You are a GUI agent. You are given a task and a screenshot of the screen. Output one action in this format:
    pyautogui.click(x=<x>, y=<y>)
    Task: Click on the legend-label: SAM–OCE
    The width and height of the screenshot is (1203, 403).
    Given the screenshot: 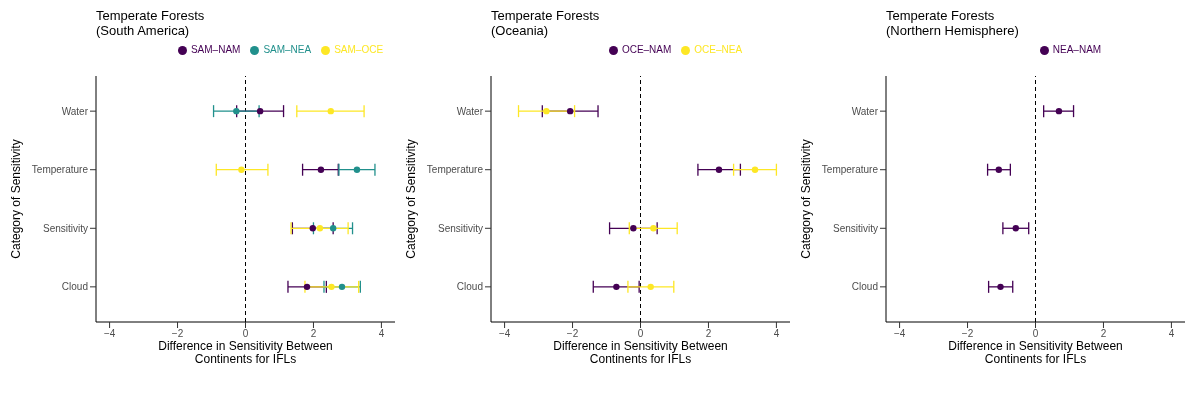 What is the action you would take?
    pyautogui.click(x=359, y=49)
    